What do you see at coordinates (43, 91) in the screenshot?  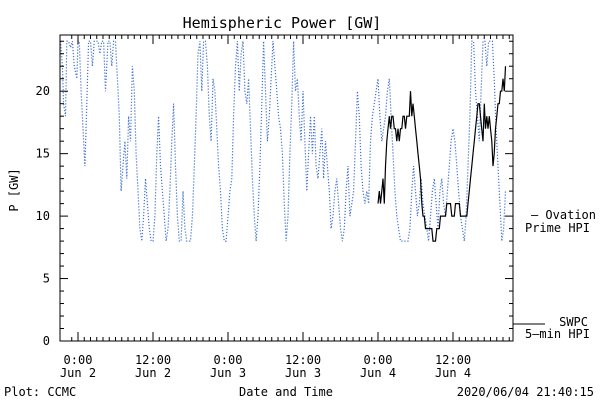 I see `y-tick-label: 20` at bounding box center [43, 91].